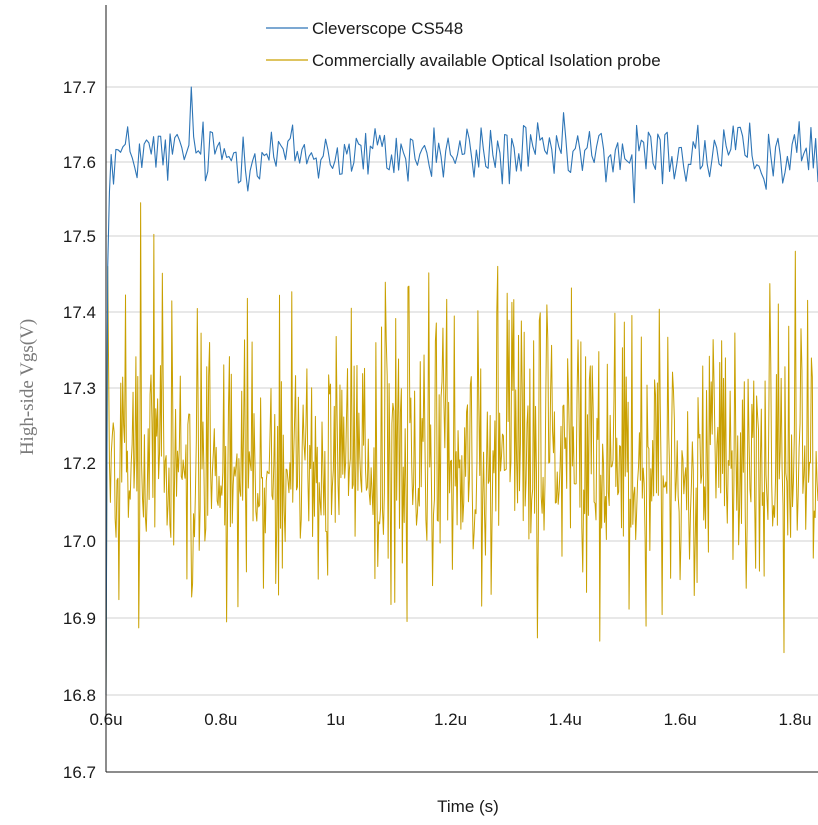 This screenshot has height=825, width=818. I want to click on y-tick-label: 17.2, so click(79, 463).